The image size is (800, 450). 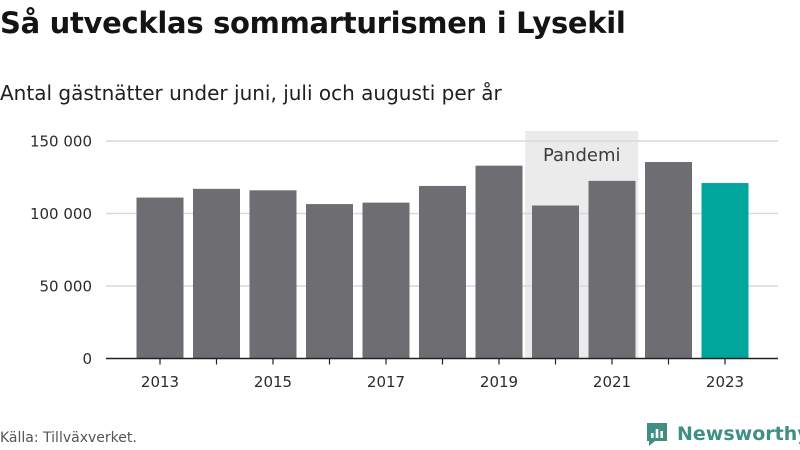 I want to click on y-tick-label: 0, so click(x=87, y=359).